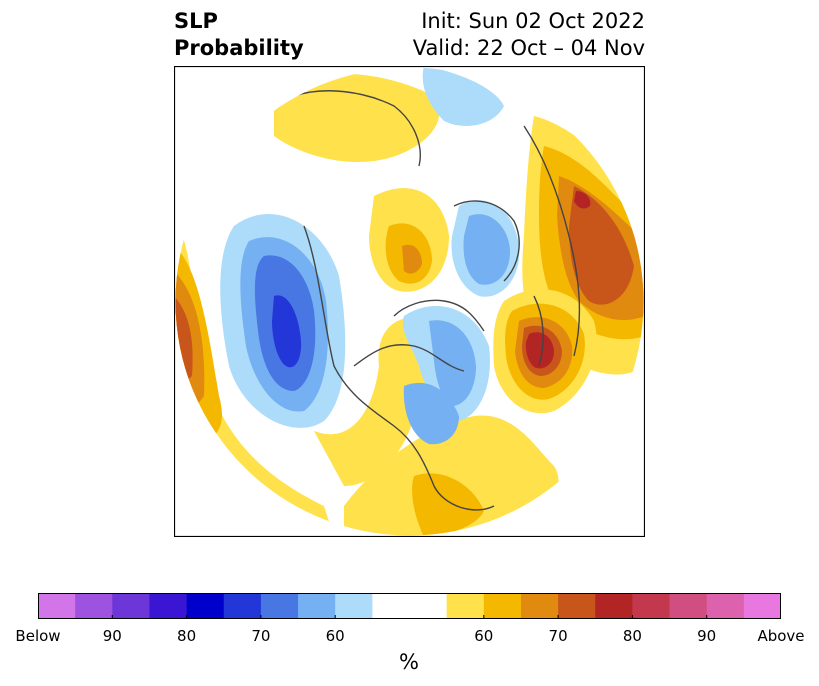  Describe the element at coordinates (196, 21) in the screenshot. I see `title-variable: SLP` at that location.